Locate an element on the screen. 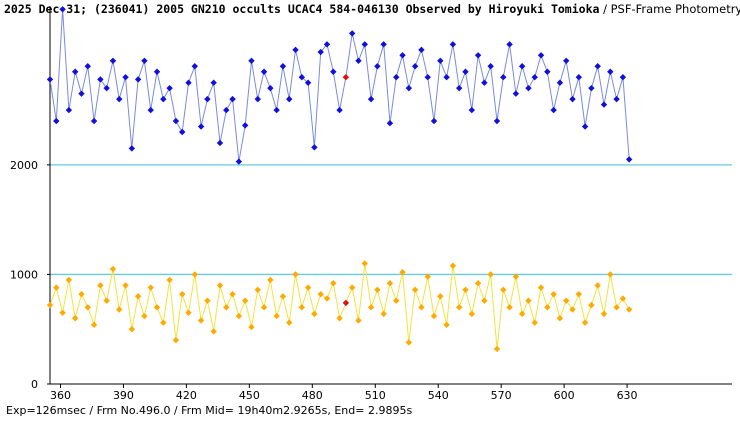  x-tick-label: 600 is located at coordinates (564, 395).